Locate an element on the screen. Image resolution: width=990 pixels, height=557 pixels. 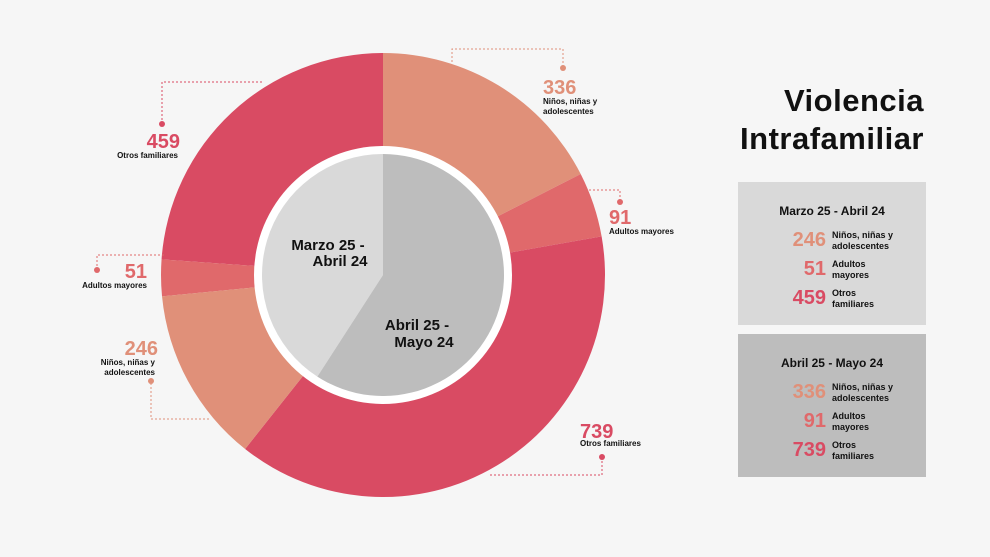
legend-value: 739 is located at coordinates (809, 450).